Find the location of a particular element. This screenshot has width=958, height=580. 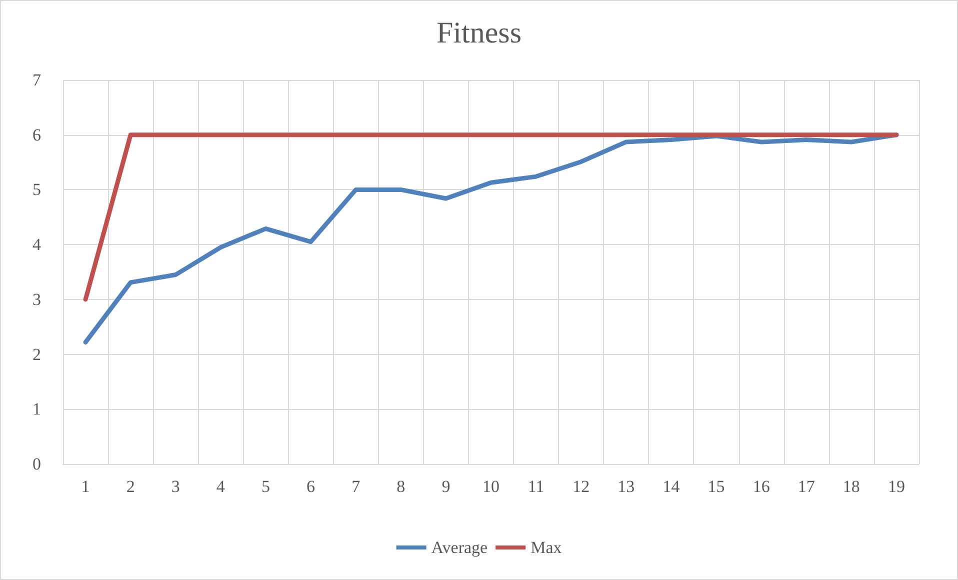

x-tick-label: 5 is located at coordinates (265, 486).